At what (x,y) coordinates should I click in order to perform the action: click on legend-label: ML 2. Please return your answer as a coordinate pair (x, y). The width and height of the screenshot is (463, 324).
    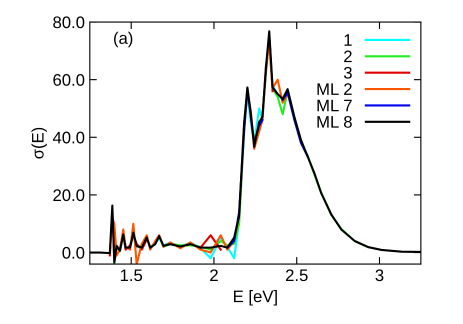
    Looking at the image, I should click on (334, 89).